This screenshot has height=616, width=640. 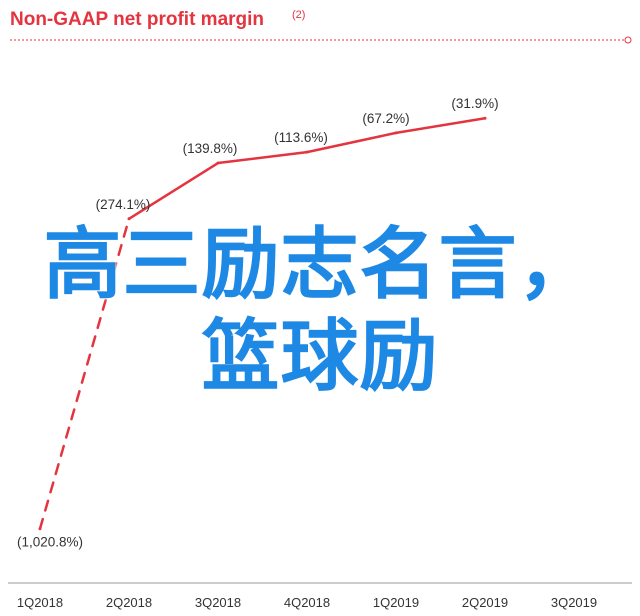 I want to click on data-label: (274.1%), so click(x=123, y=204).